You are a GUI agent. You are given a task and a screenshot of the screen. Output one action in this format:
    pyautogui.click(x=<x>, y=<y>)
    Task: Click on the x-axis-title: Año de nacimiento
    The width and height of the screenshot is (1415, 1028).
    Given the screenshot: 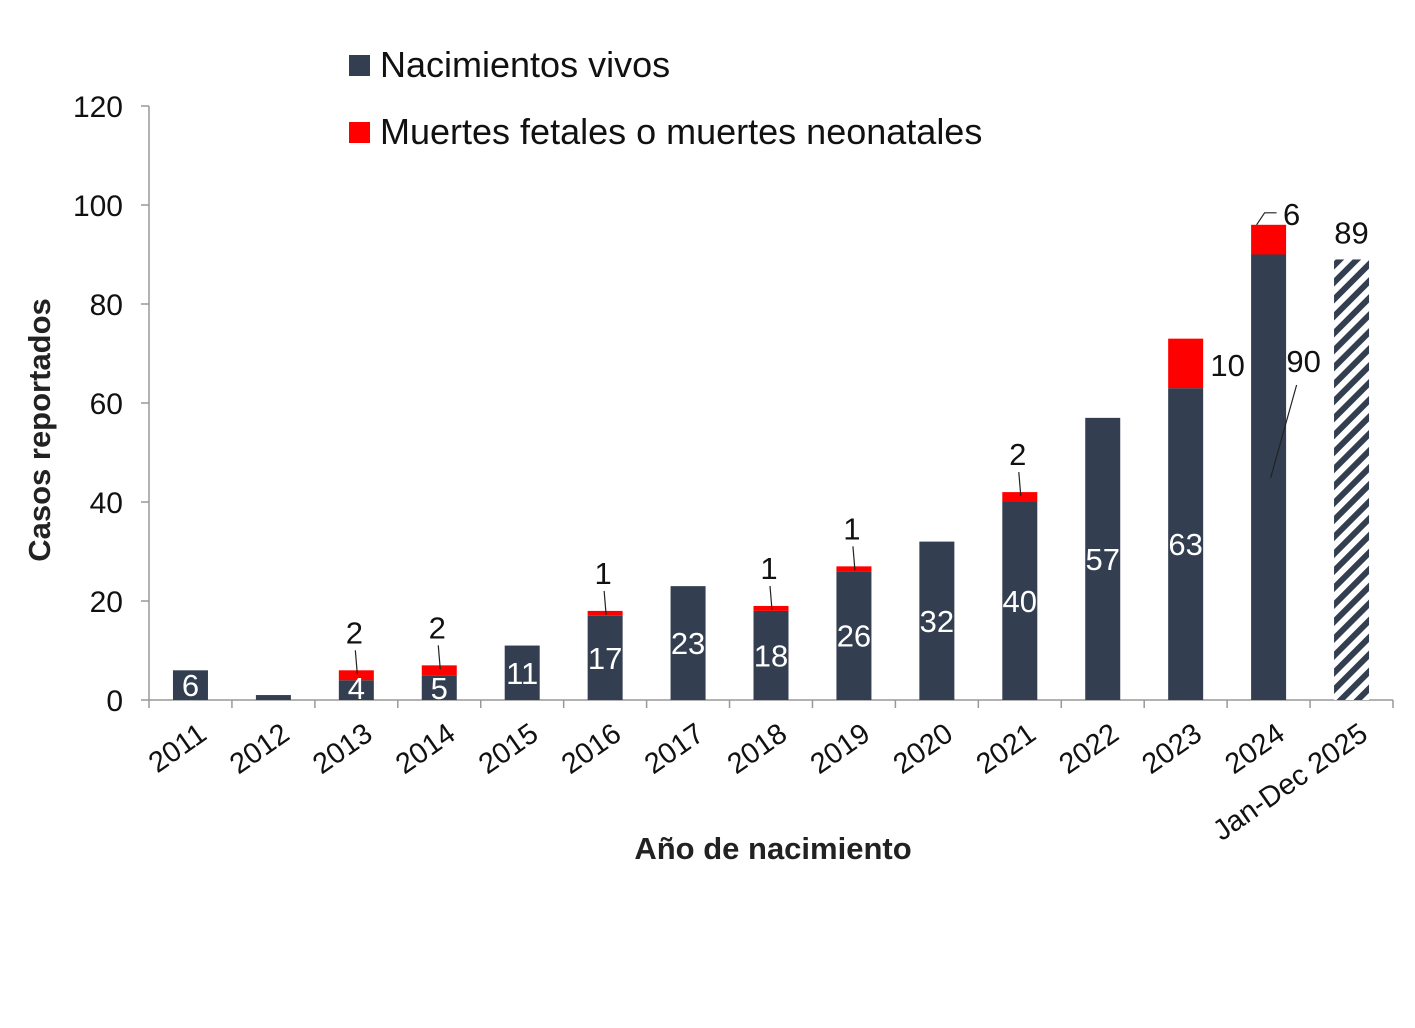 What is the action you would take?
    pyautogui.click(x=772, y=848)
    